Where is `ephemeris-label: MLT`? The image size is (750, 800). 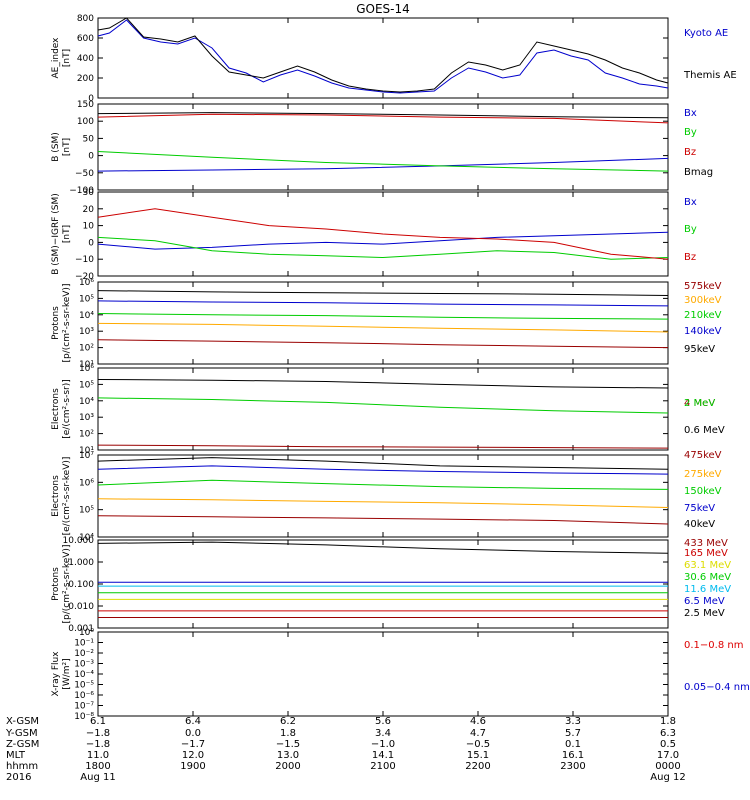 ephemeris-label: MLT is located at coordinates (16, 755).